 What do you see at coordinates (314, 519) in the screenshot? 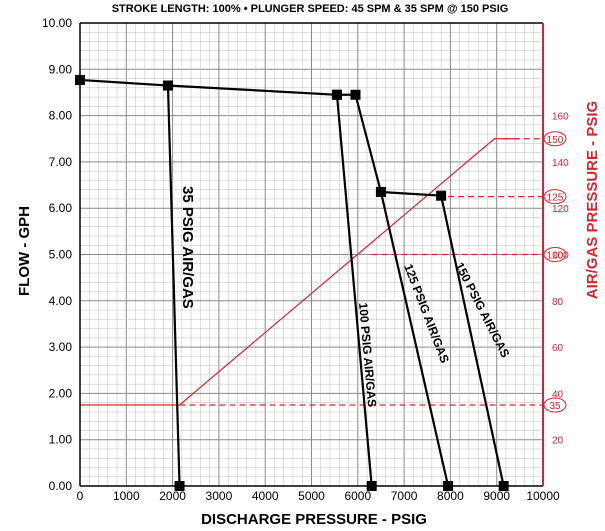
I see `x-axis-title: DISCHARGE PRESSURE - PSIG` at bounding box center [314, 519].